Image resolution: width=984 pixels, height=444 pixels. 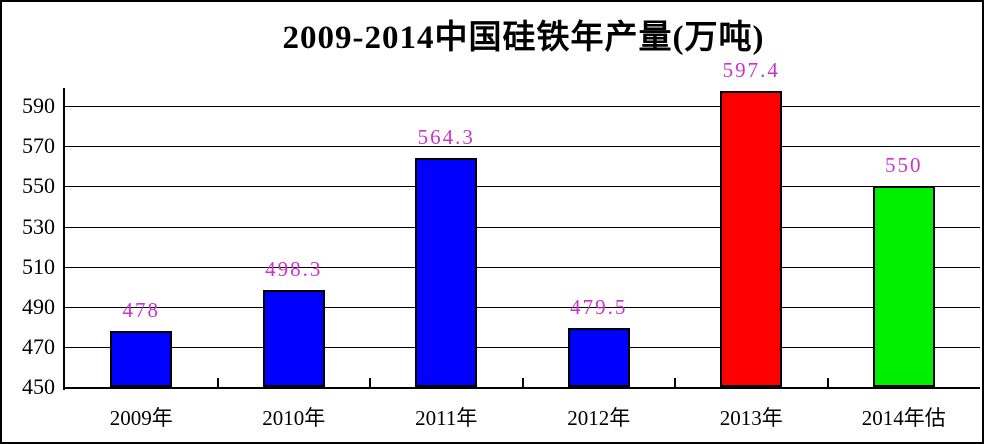 What do you see at coordinates (904, 165) in the screenshot?
I see `bar-value-label: 550` at bounding box center [904, 165].